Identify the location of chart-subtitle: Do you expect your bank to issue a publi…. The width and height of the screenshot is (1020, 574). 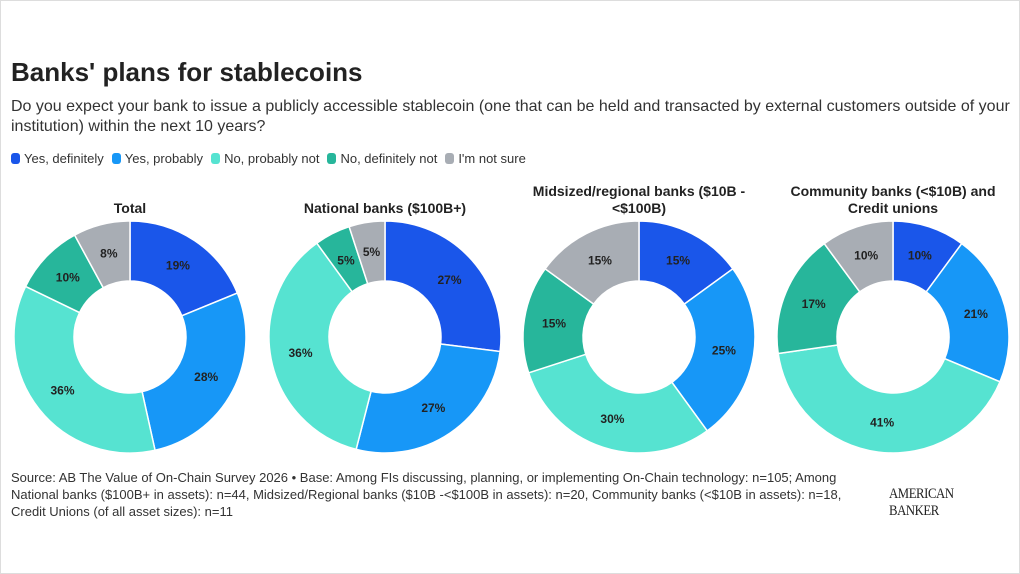
(510, 116).